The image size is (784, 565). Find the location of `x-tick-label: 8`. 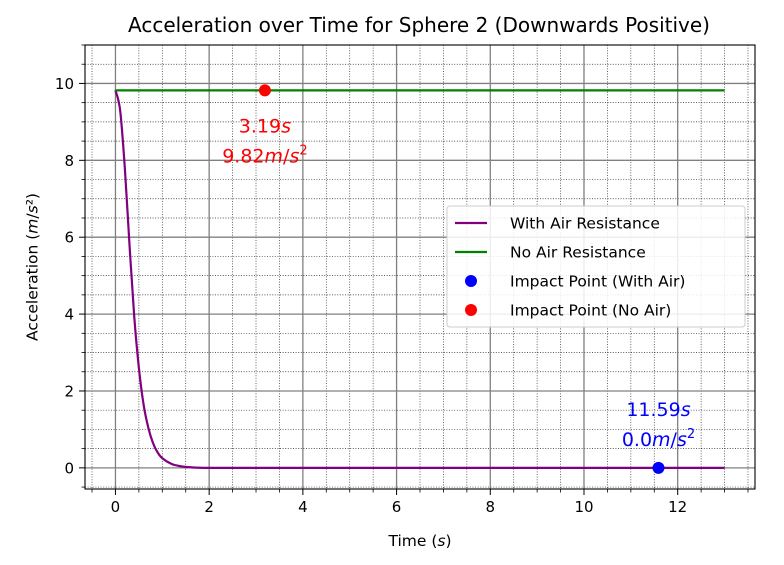

x-tick-label: 8 is located at coordinates (491, 507).